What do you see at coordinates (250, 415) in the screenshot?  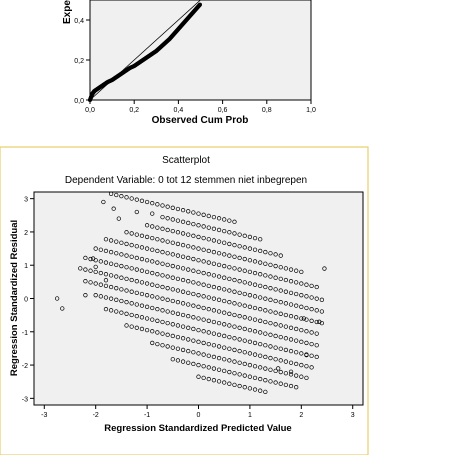 I see `scatter-x-tick-label: 1` at bounding box center [250, 415].